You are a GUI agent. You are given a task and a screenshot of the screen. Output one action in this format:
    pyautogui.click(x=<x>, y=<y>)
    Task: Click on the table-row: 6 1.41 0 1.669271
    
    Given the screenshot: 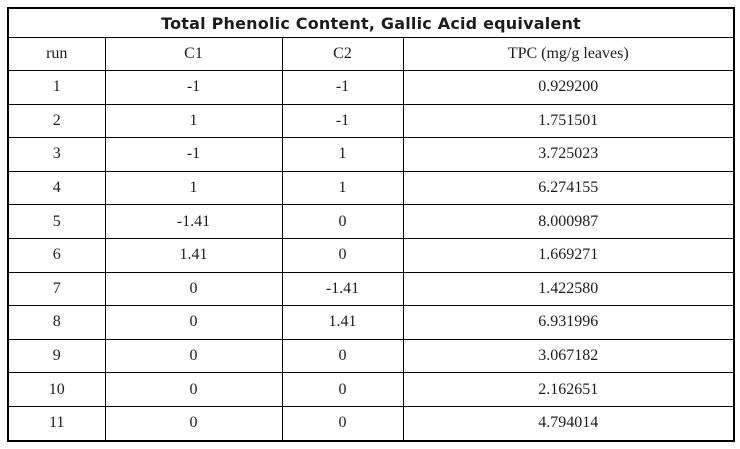 What is the action you would take?
    pyautogui.click(x=371, y=255)
    